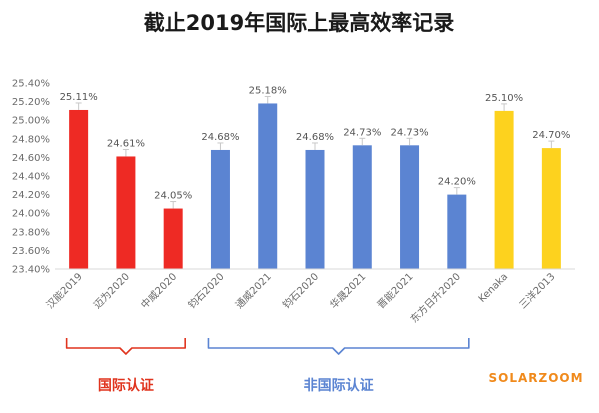 Image resolution: width=599 pixels, height=413 pixels. Describe the element at coordinates (31, 139) in the screenshot. I see `y-tick-label: 24.80%` at that location.